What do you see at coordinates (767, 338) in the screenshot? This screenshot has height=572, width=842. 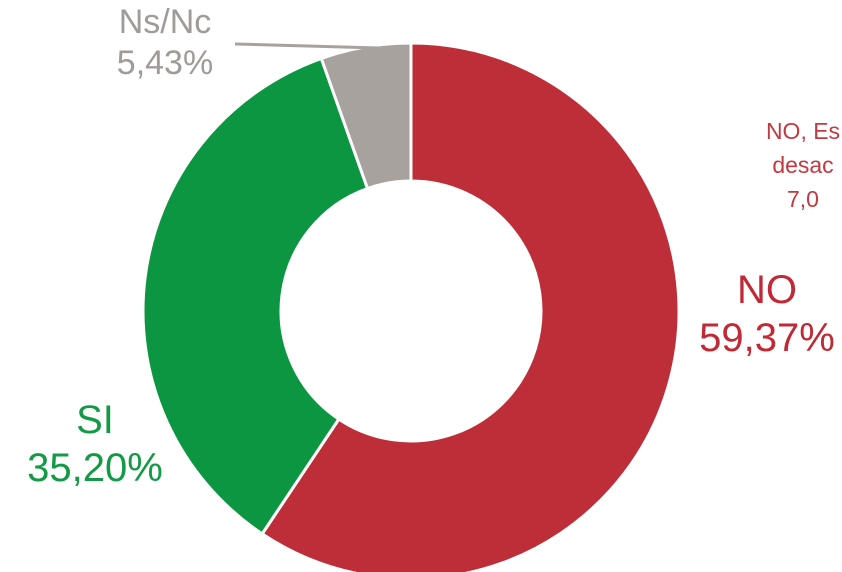 I see `slice-value-no: 59,37%` at bounding box center [767, 338].